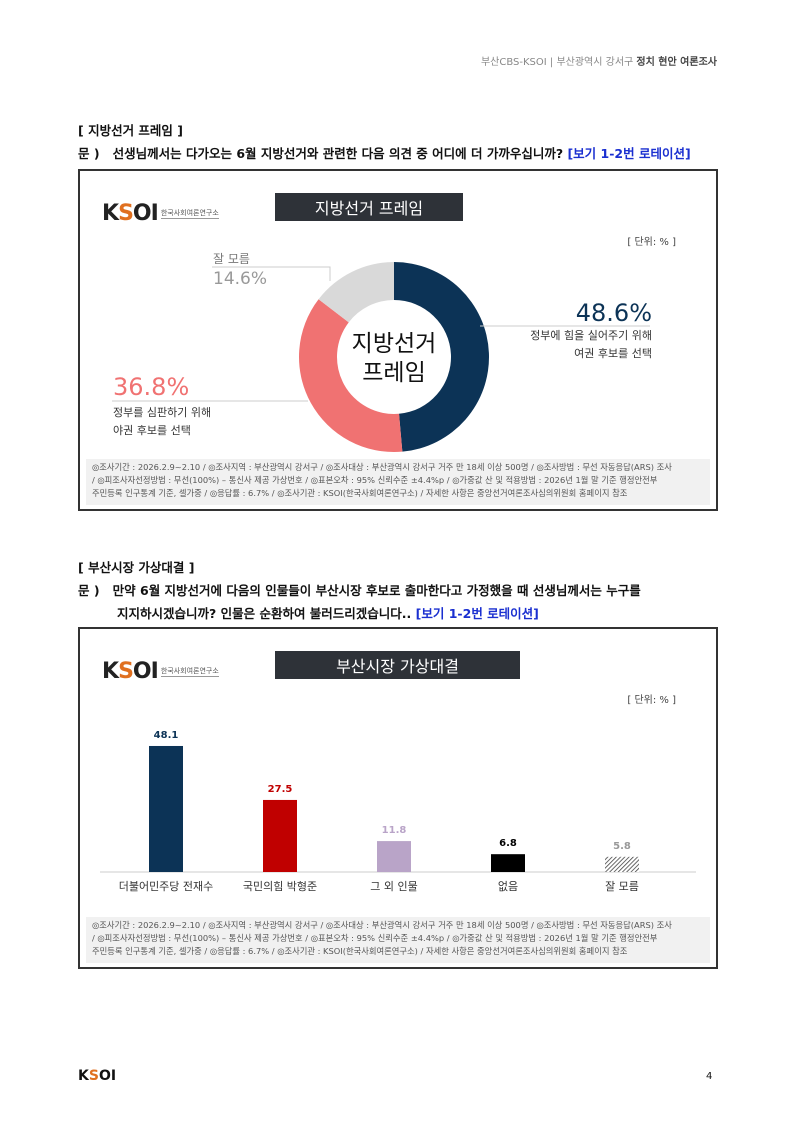 This screenshot has width=793, height=1121. Describe the element at coordinates (622, 886) in the screenshot. I see `category-label: 잘 모름` at that location.